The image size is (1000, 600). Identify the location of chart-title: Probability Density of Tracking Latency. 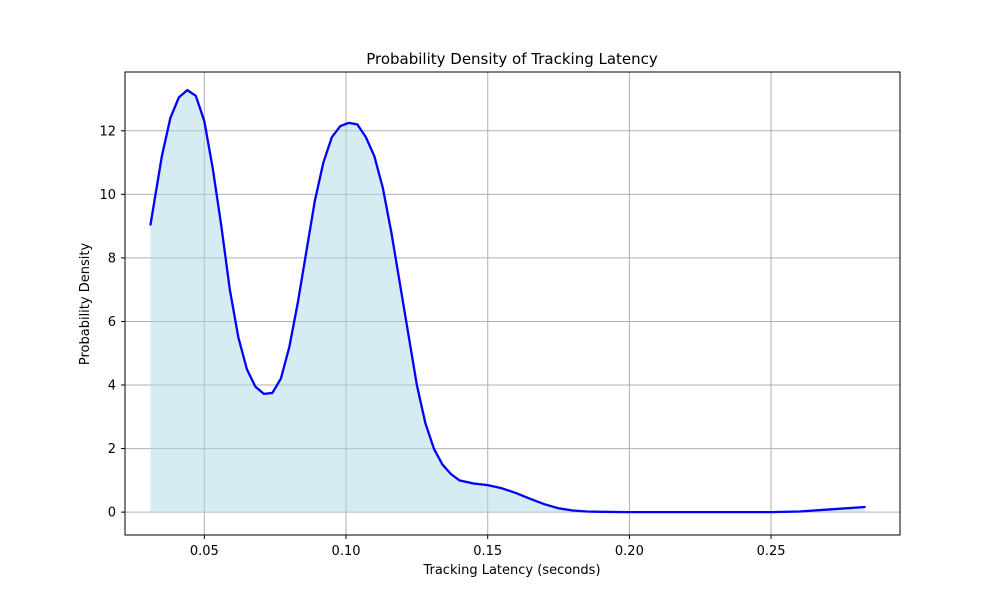
(512, 59).